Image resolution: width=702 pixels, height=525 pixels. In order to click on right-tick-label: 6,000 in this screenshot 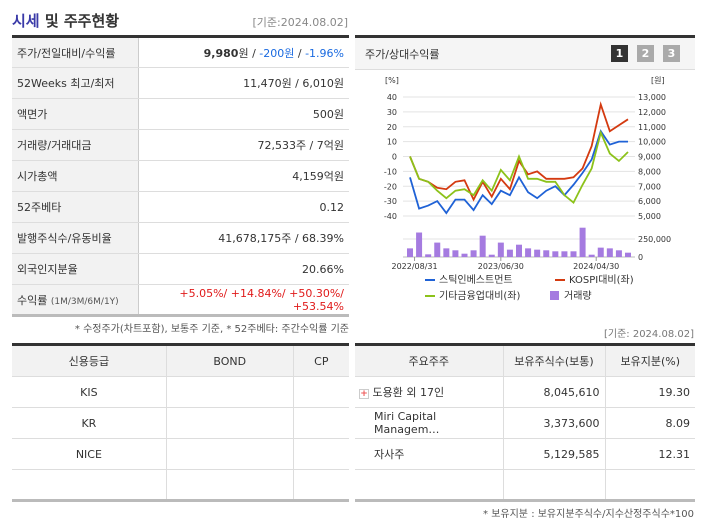, I will do `click(649, 201)`.